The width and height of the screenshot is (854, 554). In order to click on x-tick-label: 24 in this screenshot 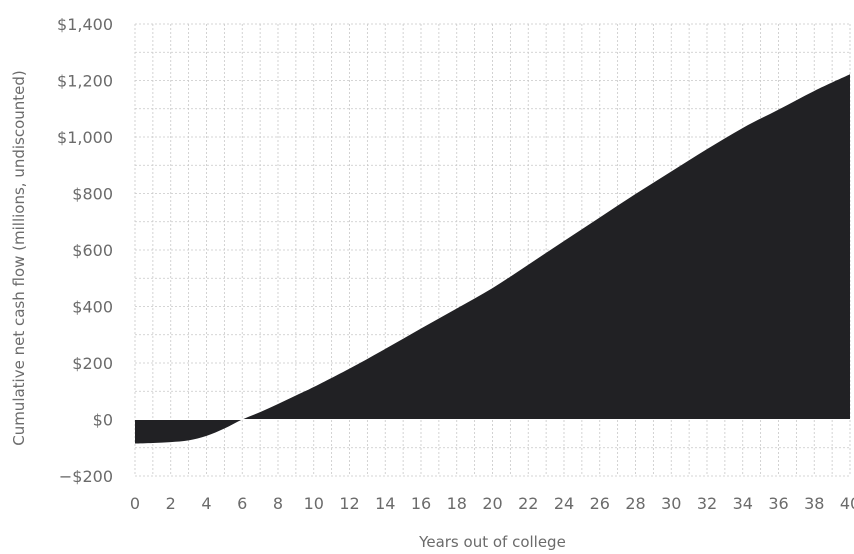, I will do `click(564, 503)`.